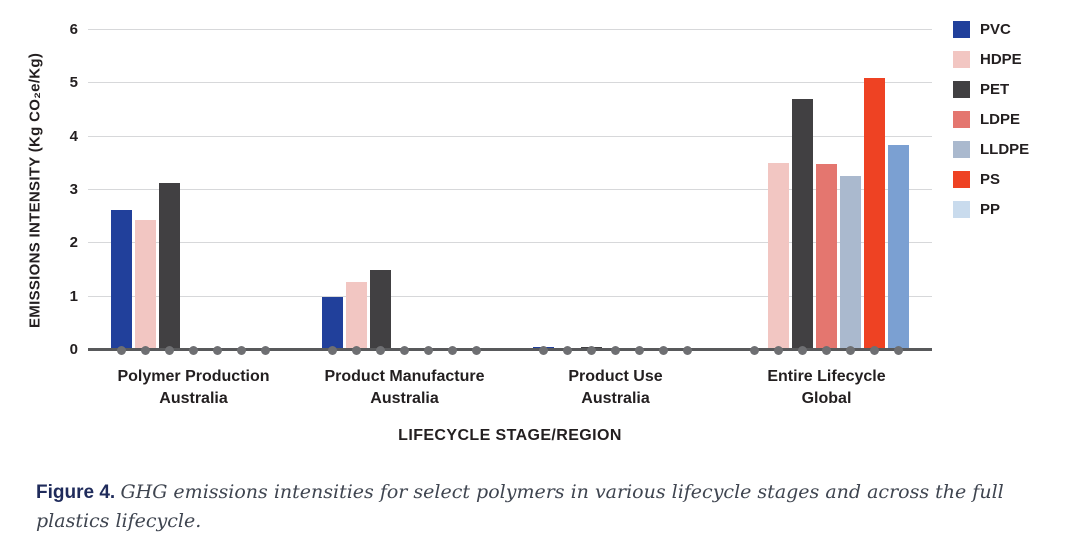  I want to click on legend-swatch-lldpe, so click(961, 149).